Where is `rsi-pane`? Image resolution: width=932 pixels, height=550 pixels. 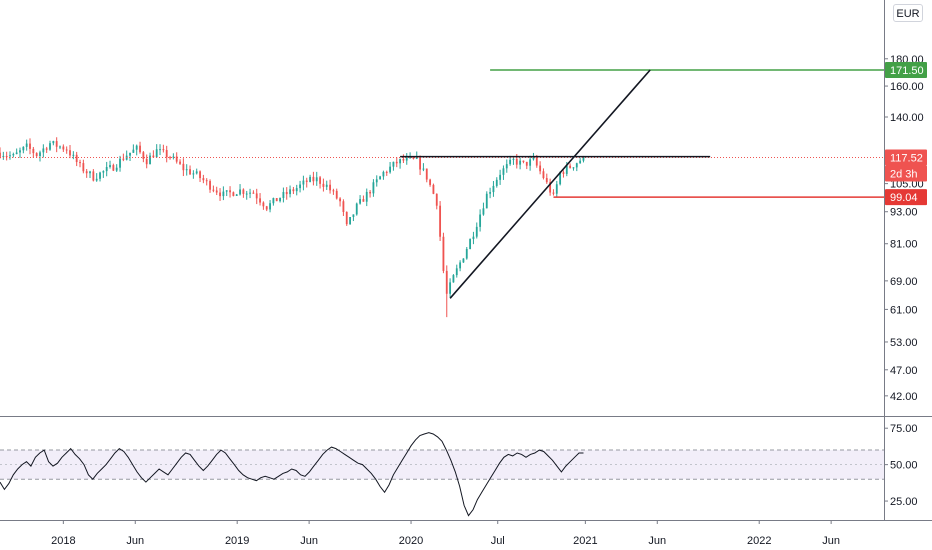 rsi-pane is located at coordinates (442, 474).